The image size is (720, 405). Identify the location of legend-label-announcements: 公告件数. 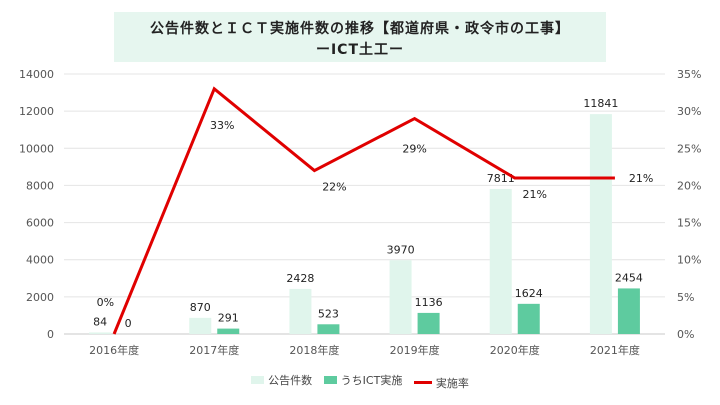
(290, 380).